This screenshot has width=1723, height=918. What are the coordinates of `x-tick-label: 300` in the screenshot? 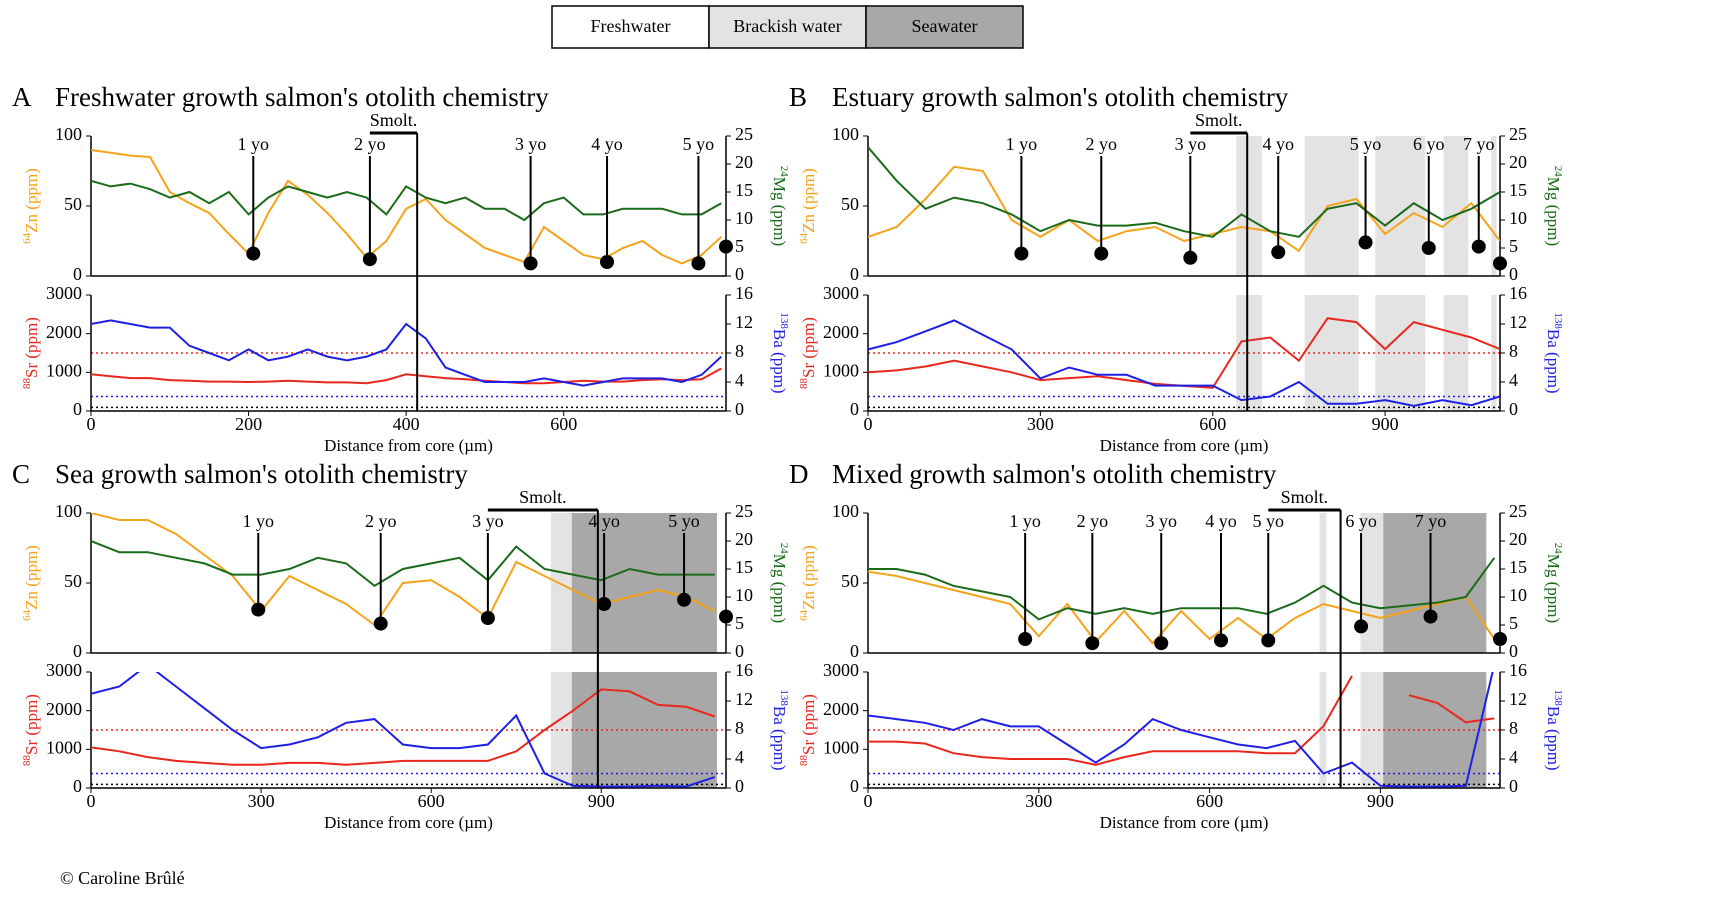 It's located at (1038, 801).